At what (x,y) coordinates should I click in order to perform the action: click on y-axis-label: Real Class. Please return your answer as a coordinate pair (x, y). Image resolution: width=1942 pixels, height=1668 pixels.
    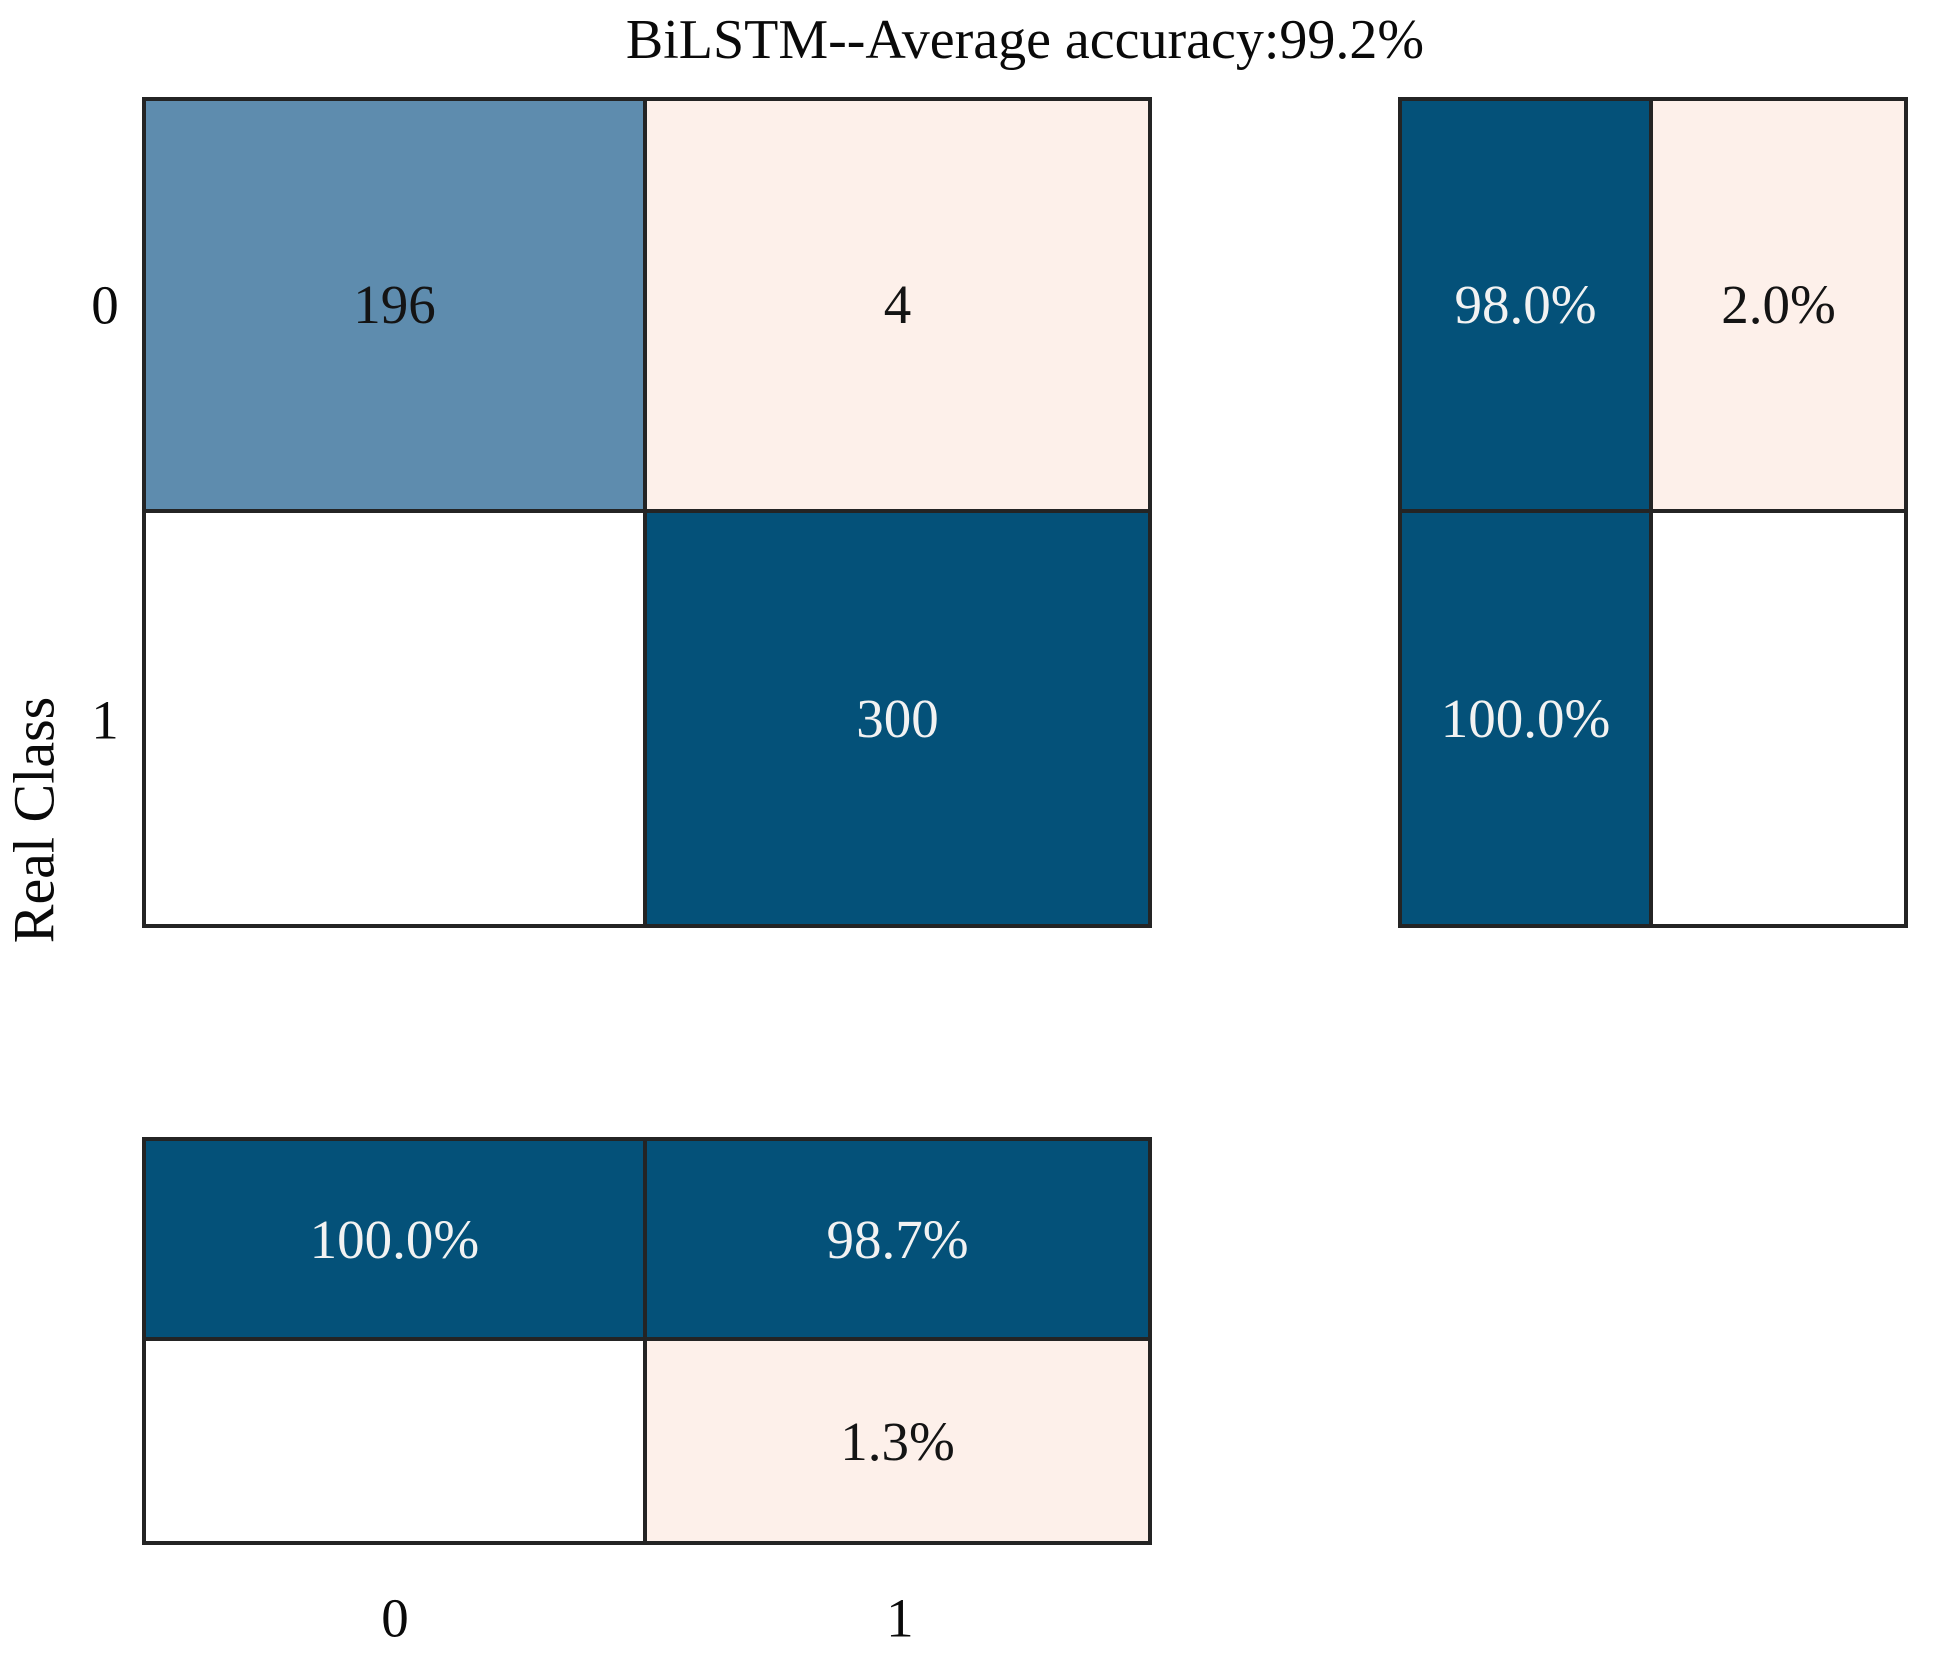
    Looking at the image, I should click on (34, 820).